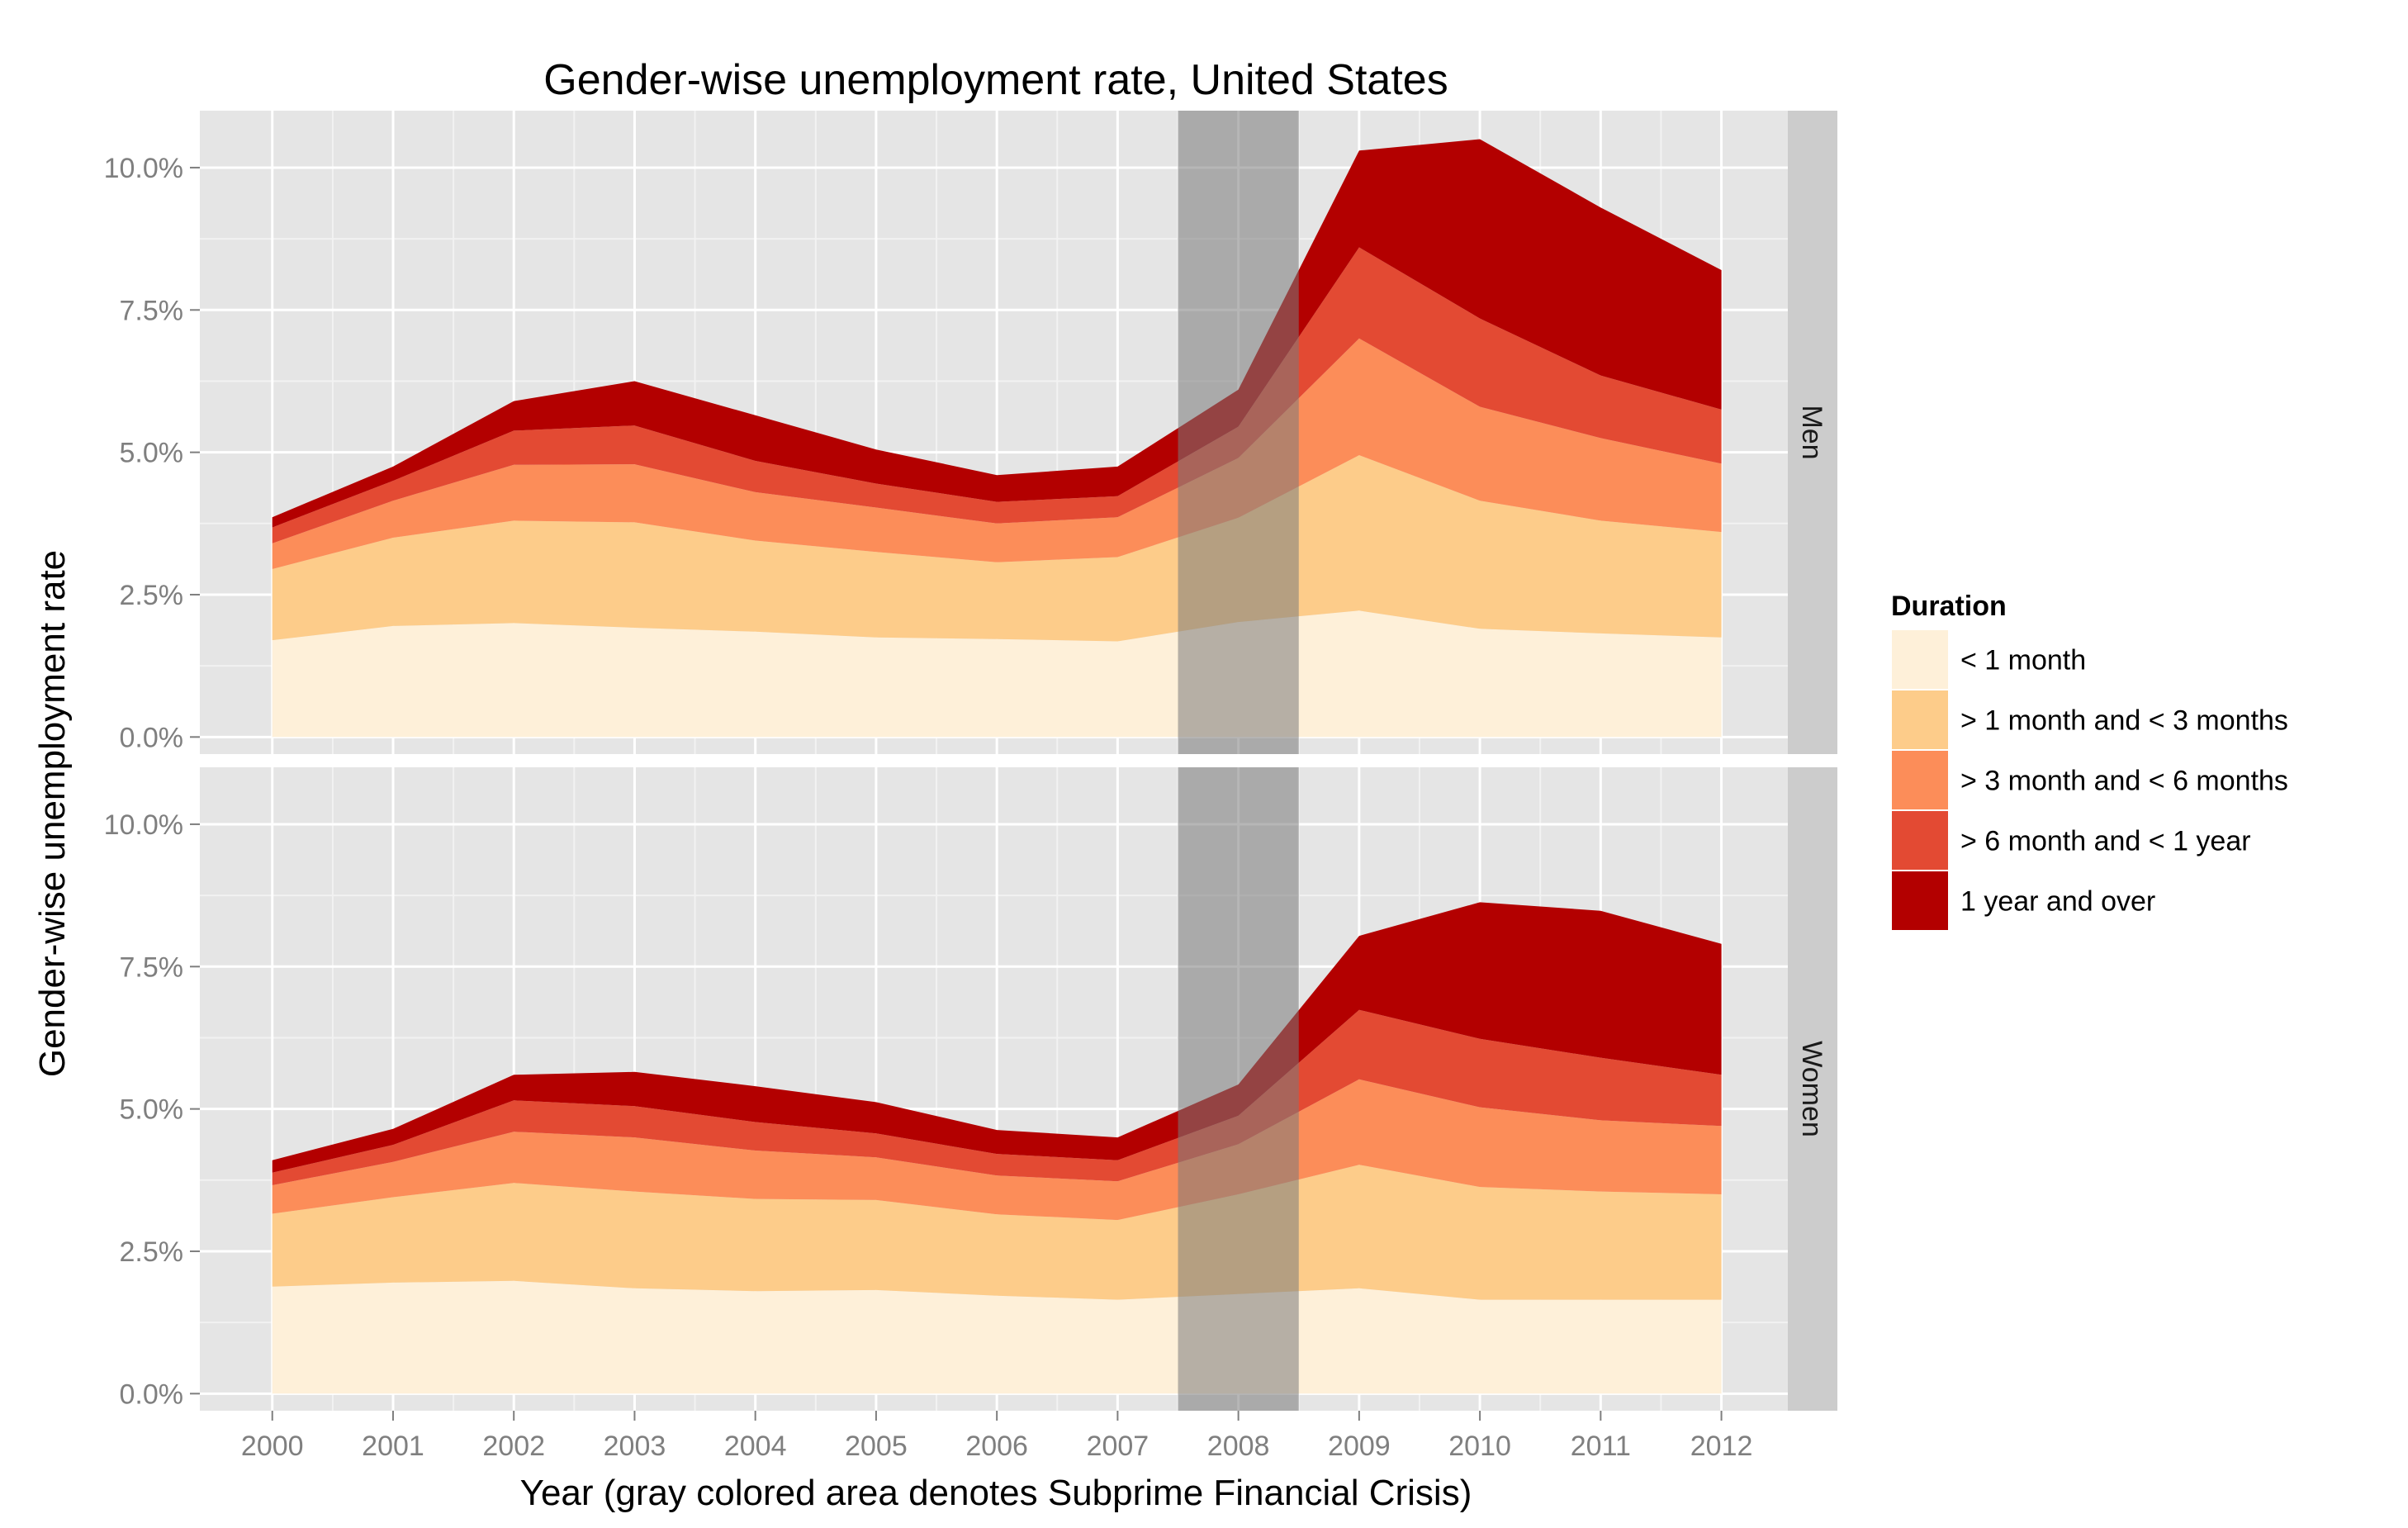 The height and width of the screenshot is (1528, 2408). What do you see at coordinates (52, 814) in the screenshot?
I see `y-axis-title: Gender-wise unemployment rate` at bounding box center [52, 814].